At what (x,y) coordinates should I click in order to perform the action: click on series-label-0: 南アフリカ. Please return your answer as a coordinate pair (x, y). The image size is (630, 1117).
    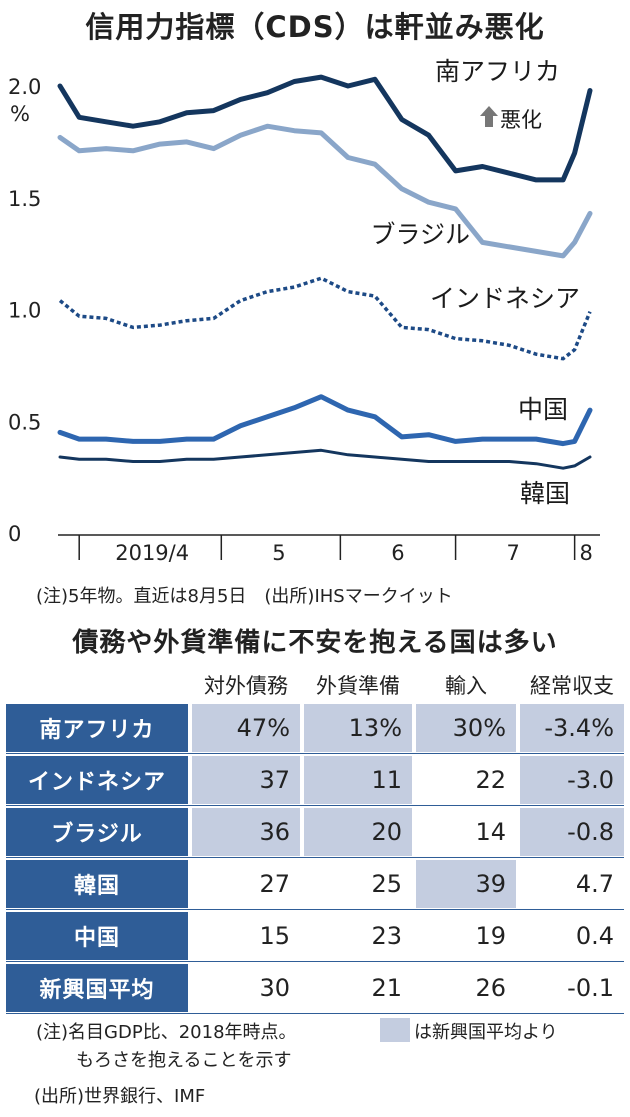
    Looking at the image, I should click on (497, 71).